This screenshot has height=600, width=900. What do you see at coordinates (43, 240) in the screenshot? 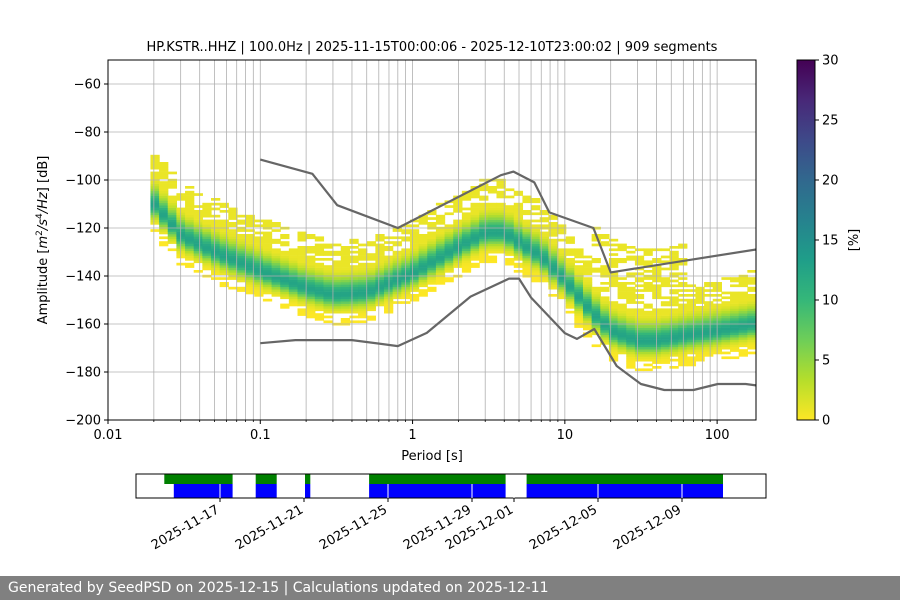
I see `y-axis-label: Amplitude [m2/s4/Hz] [dB]` at bounding box center [43, 240].